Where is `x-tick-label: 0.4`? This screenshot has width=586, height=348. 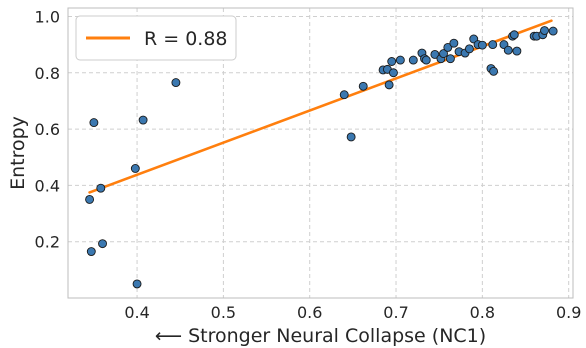
x-tick-label: 0.4 is located at coordinates (136, 312).